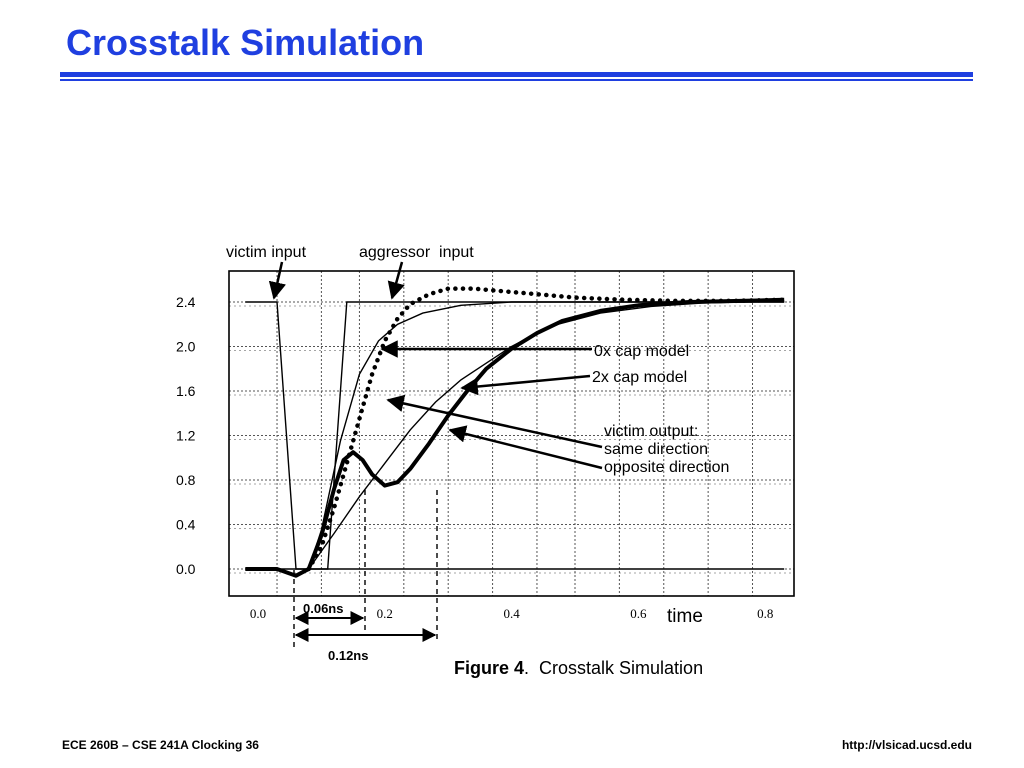  Describe the element at coordinates (656, 449) in the screenshot. I see `annotation-same-direction: same direction` at that location.